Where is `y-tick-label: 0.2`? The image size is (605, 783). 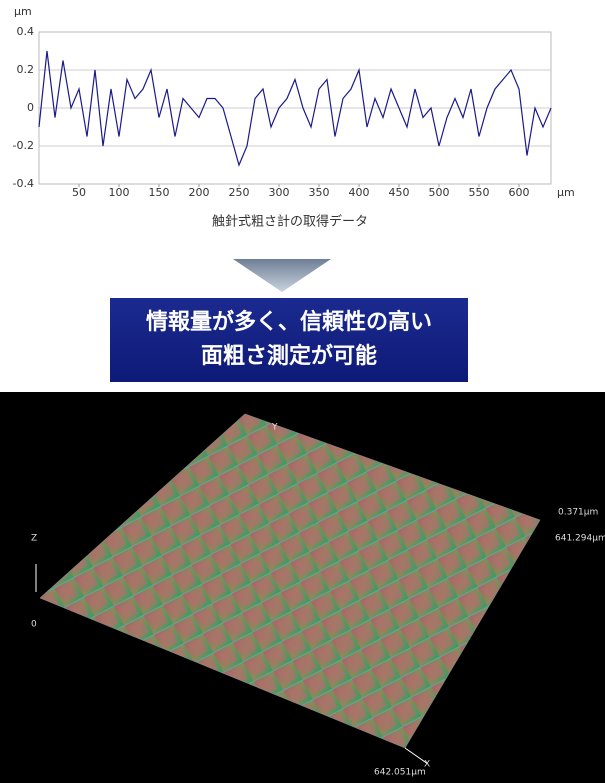
y-tick-label: 0.2 is located at coordinates (26, 69).